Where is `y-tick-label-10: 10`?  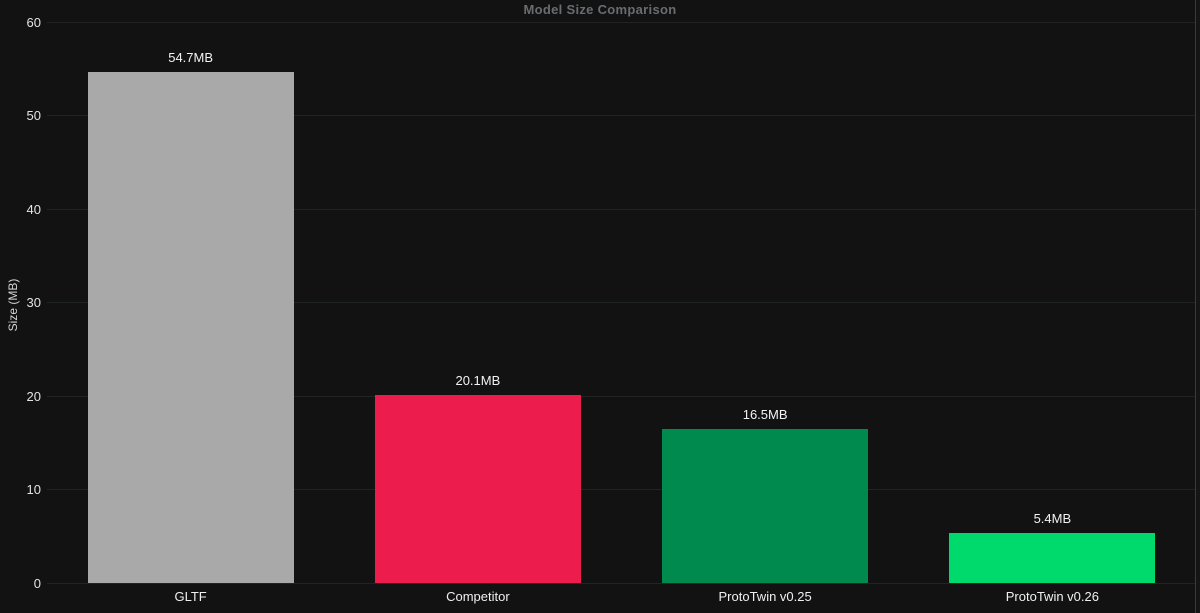
y-tick-label-10: 10 is located at coordinates (33, 489).